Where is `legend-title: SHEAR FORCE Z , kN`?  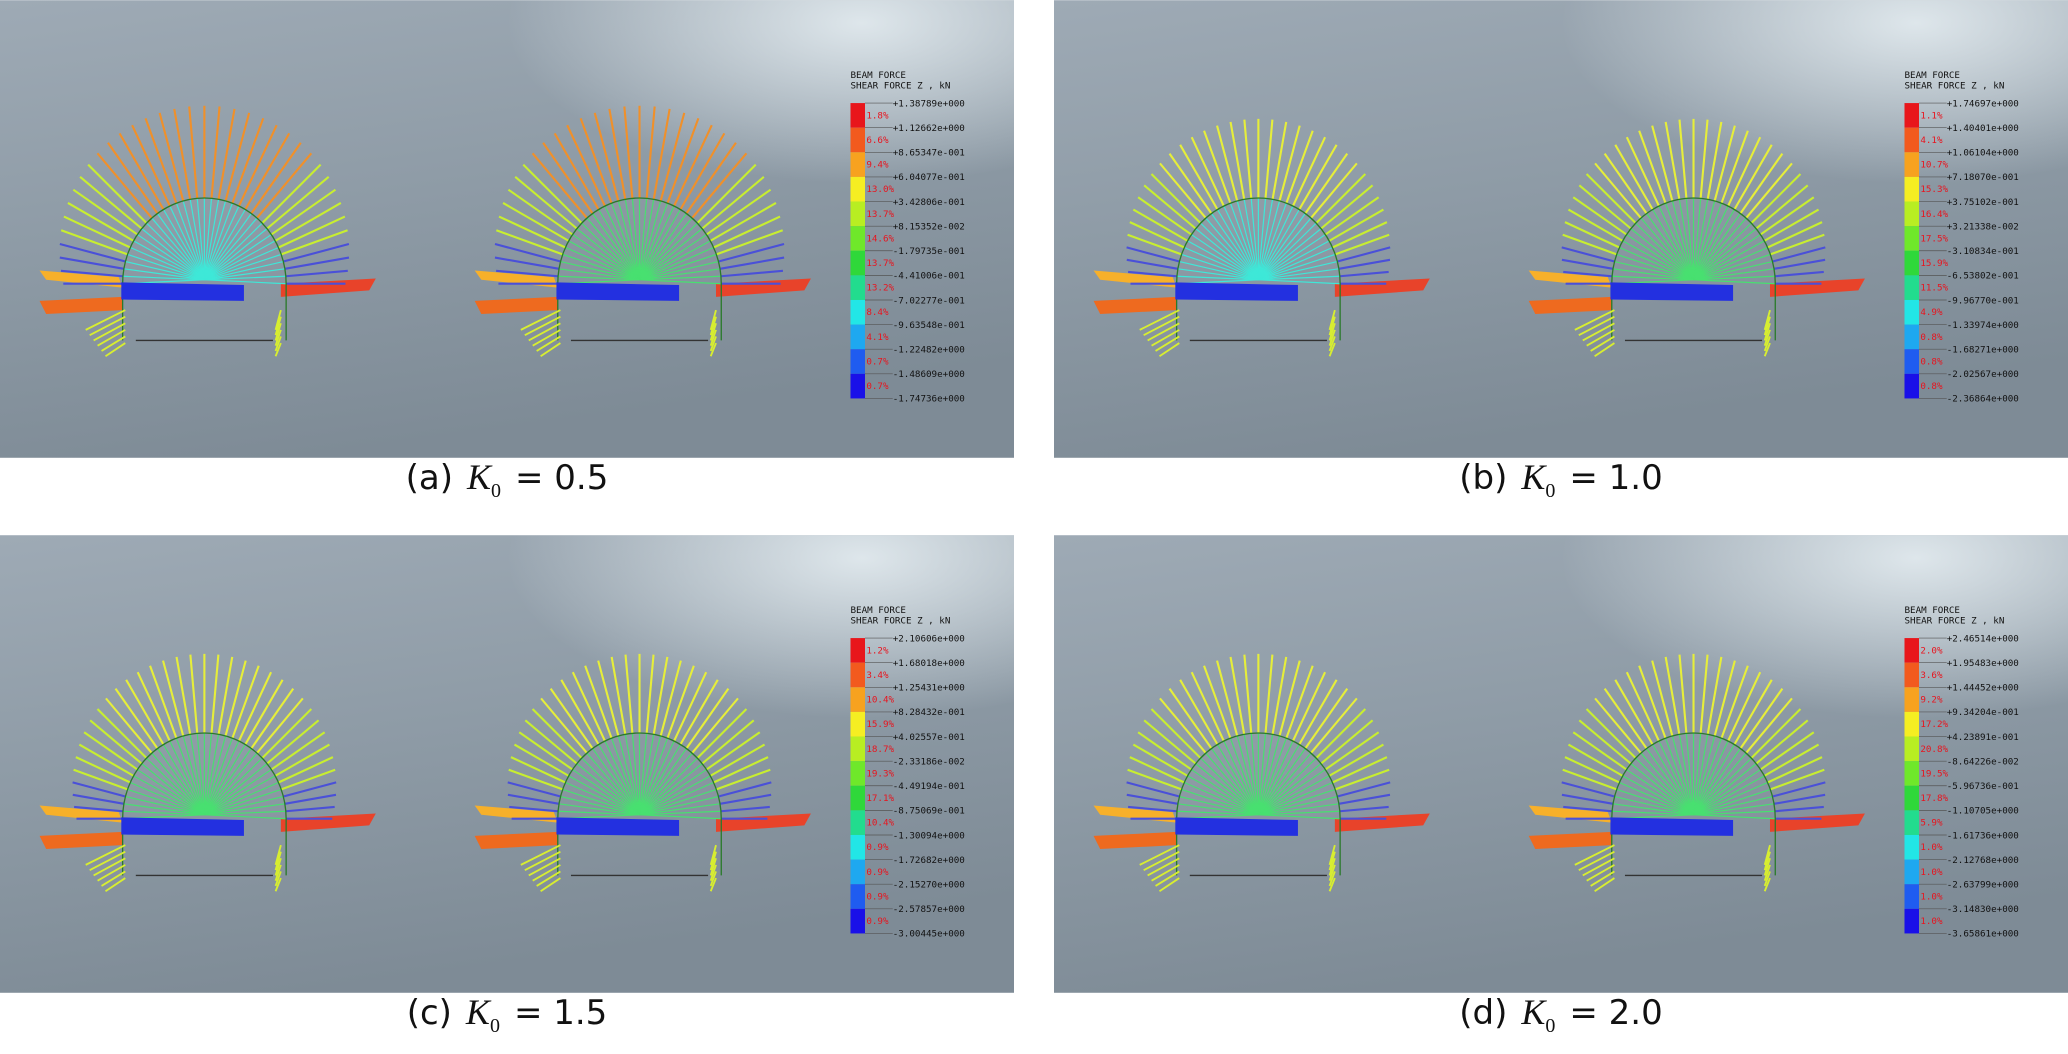 legend-title: SHEAR FORCE Z , kN is located at coordinates (1954, 621).